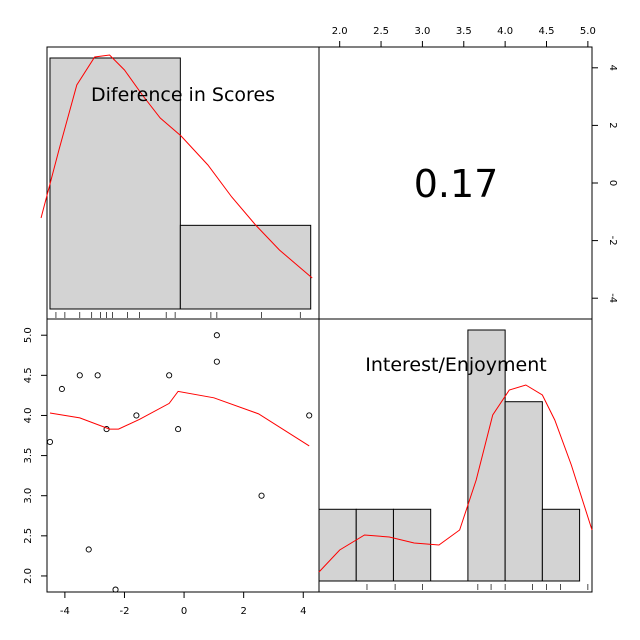 The image size is (640, 640). I want to click on axis-bottom-difference: -4 -2 0 2 4, so click(183, 604).